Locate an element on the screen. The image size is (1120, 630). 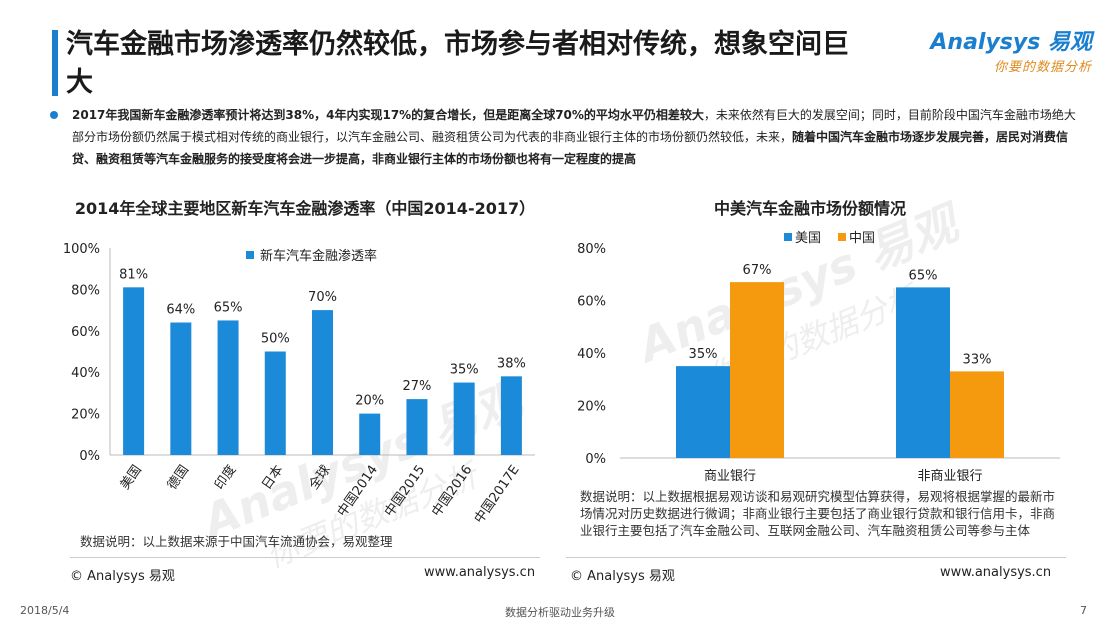
left-data-label: 70% is located at coordinates (322, 297).